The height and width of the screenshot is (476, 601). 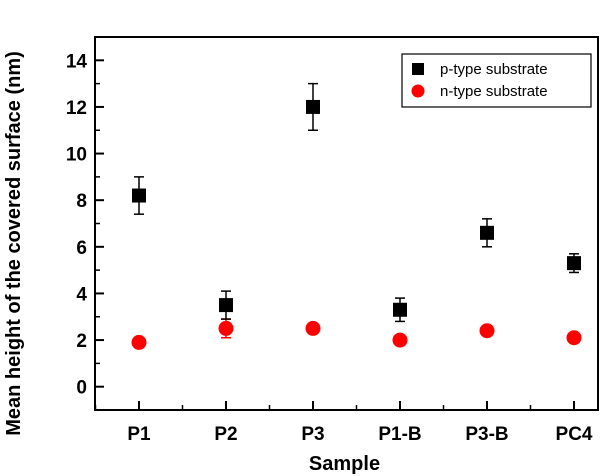 I want to click on legend-box, so click(x=496, y=80).